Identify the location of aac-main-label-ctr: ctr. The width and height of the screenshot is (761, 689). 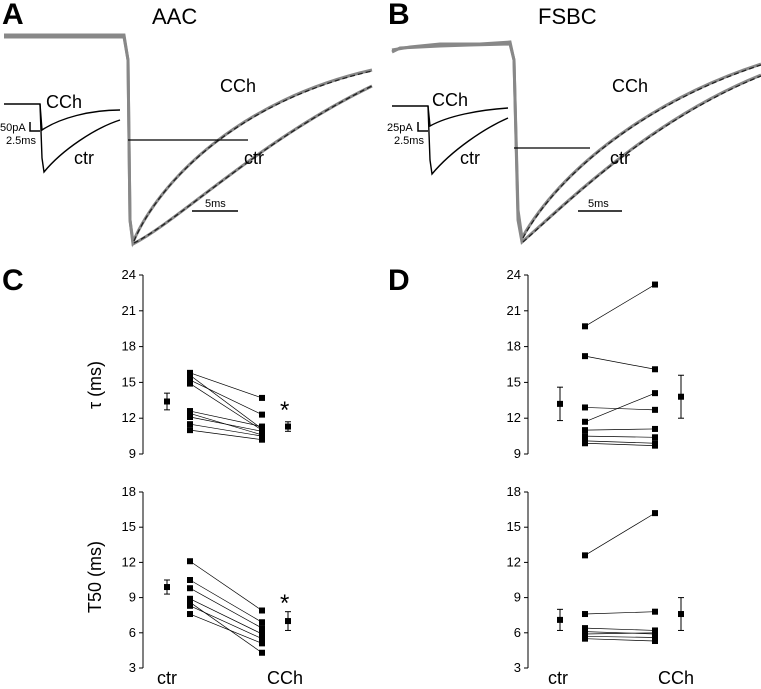
(254, 158).